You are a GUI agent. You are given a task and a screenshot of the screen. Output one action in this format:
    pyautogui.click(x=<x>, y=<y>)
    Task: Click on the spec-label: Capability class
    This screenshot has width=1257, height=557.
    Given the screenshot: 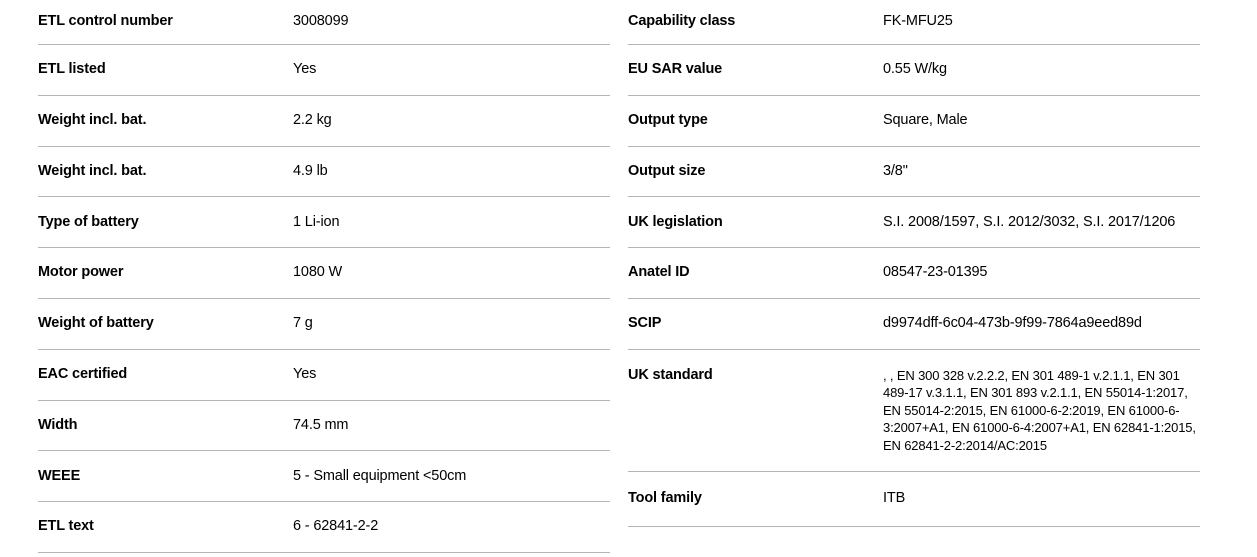 What is the action you would take?
    pyautogui.click(x=682, y=21)
    